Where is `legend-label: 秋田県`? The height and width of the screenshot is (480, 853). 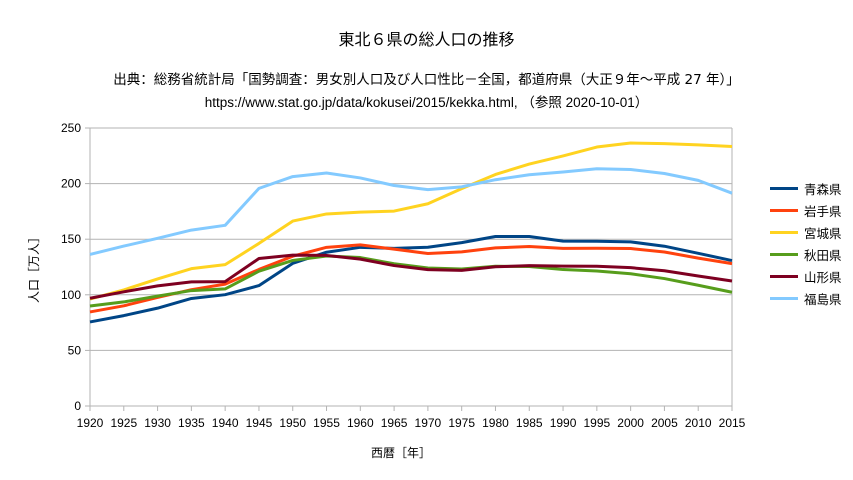
legend-label: 秋田県 is located at coordinates (823, 255).